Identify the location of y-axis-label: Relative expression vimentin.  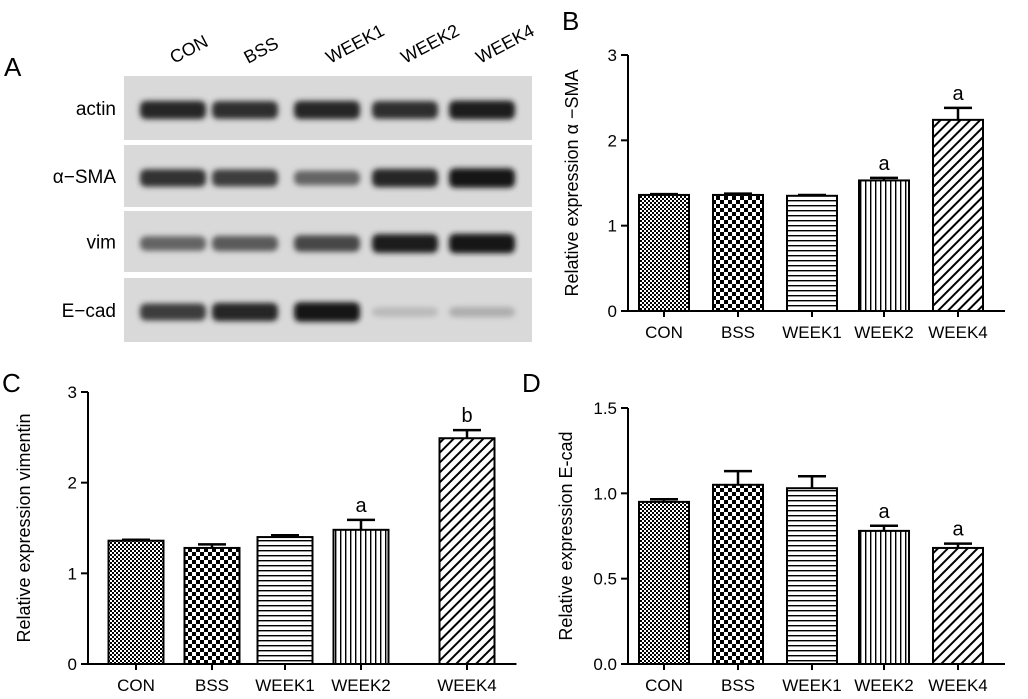
(24, 527).